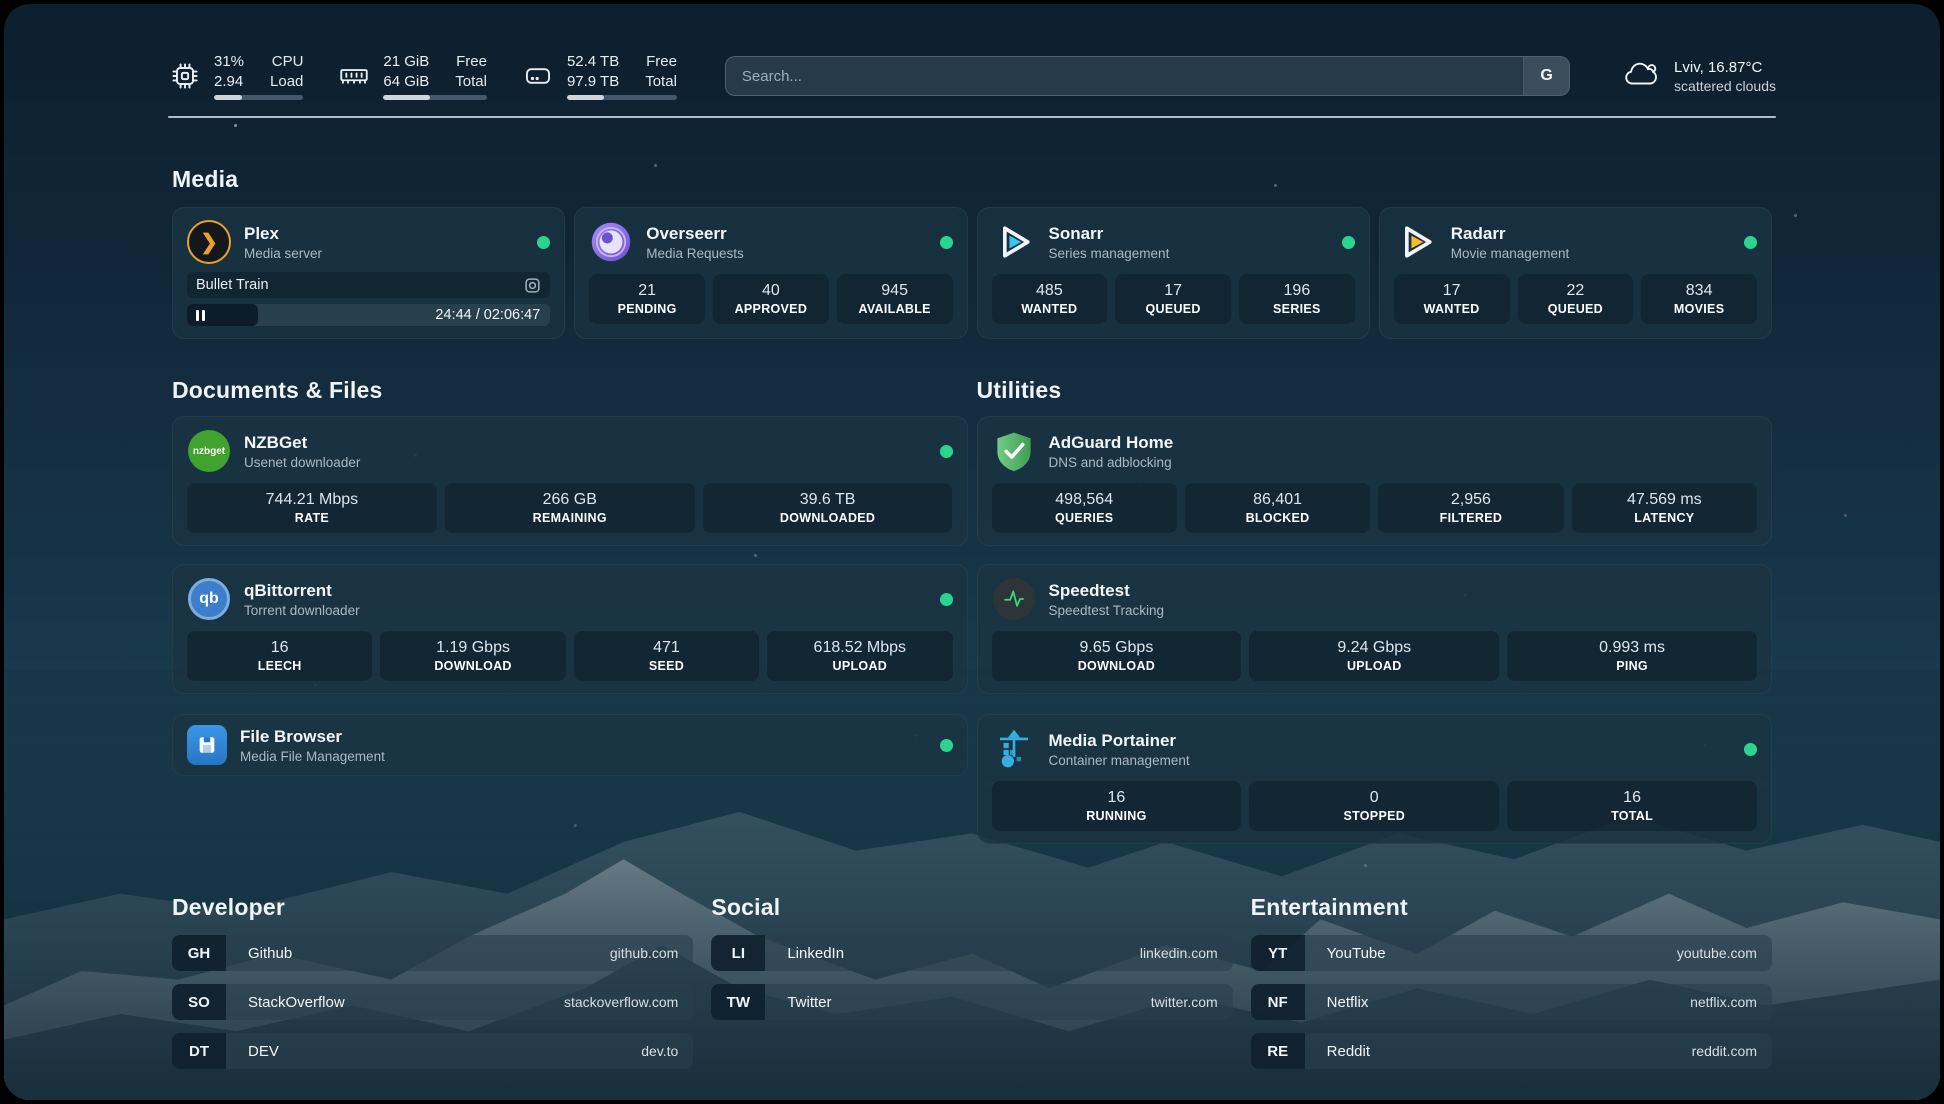 The height and width of the screenshot is (1104, 1944). Describe the element at coordinates (435, 97) in the screenshot. I see `ram-progress-bar` at that location.